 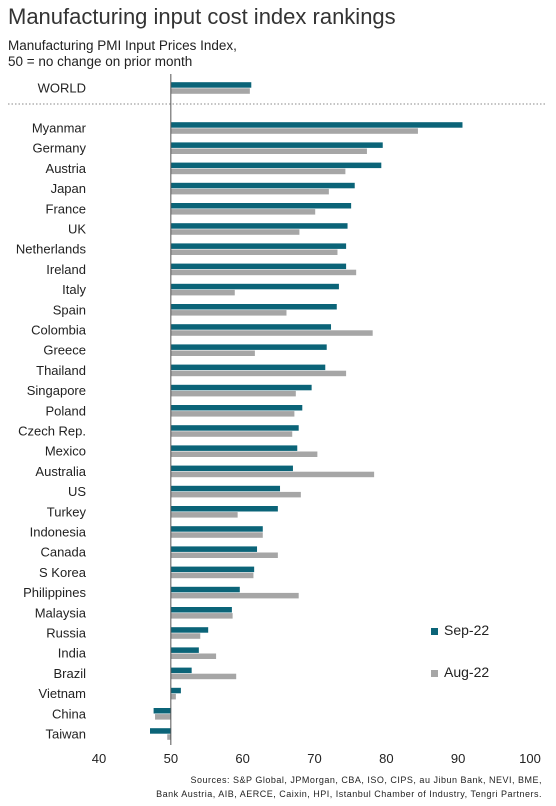 I want to click on category-label-russia: Russia, so click(x=66, y=633).